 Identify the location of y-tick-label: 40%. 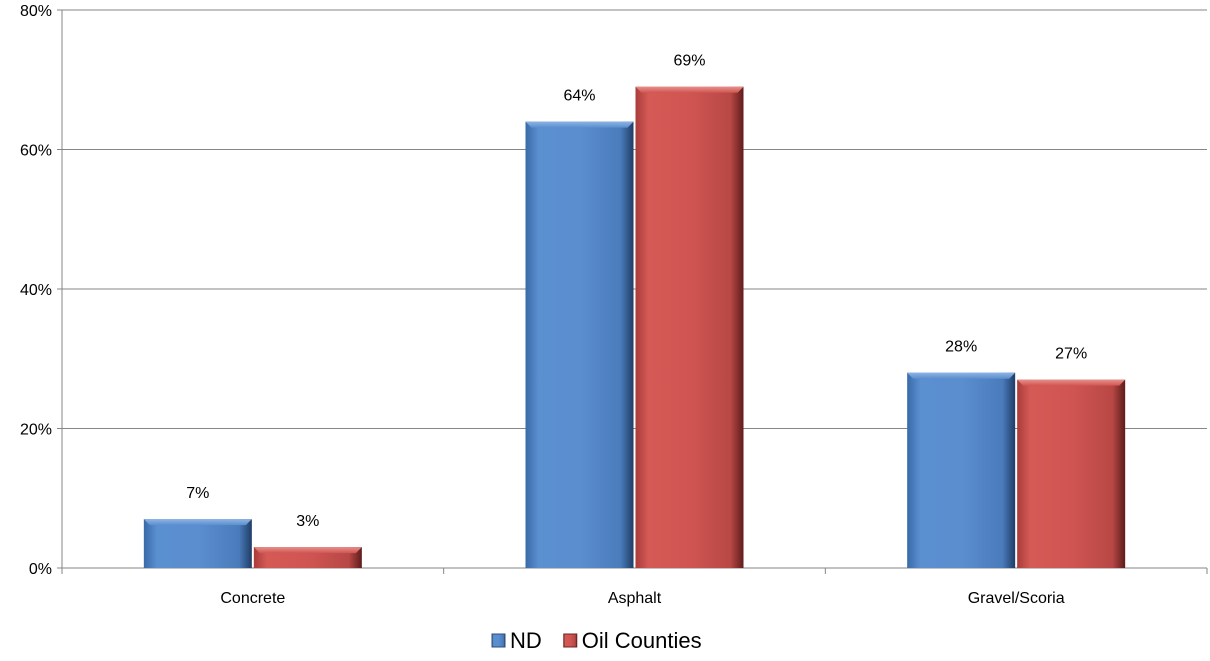
(36, 290).